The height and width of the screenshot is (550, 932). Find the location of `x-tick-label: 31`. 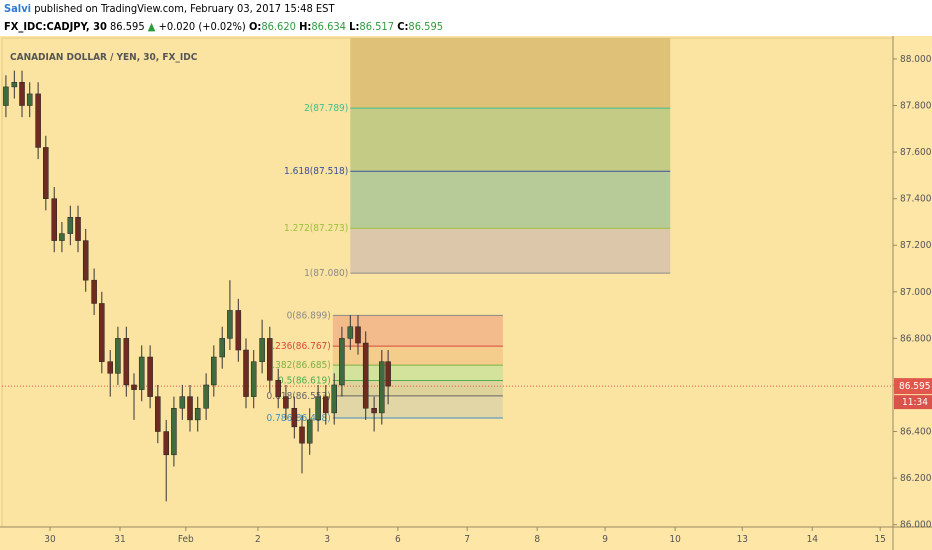

x-tick-label: 31 is located at coordinates (119, 539).